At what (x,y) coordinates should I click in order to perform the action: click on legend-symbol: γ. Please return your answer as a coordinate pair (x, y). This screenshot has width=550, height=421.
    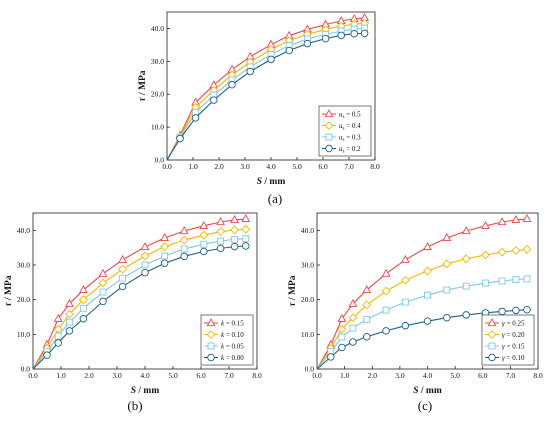
    Looking at the image, I should click on (503, 347).